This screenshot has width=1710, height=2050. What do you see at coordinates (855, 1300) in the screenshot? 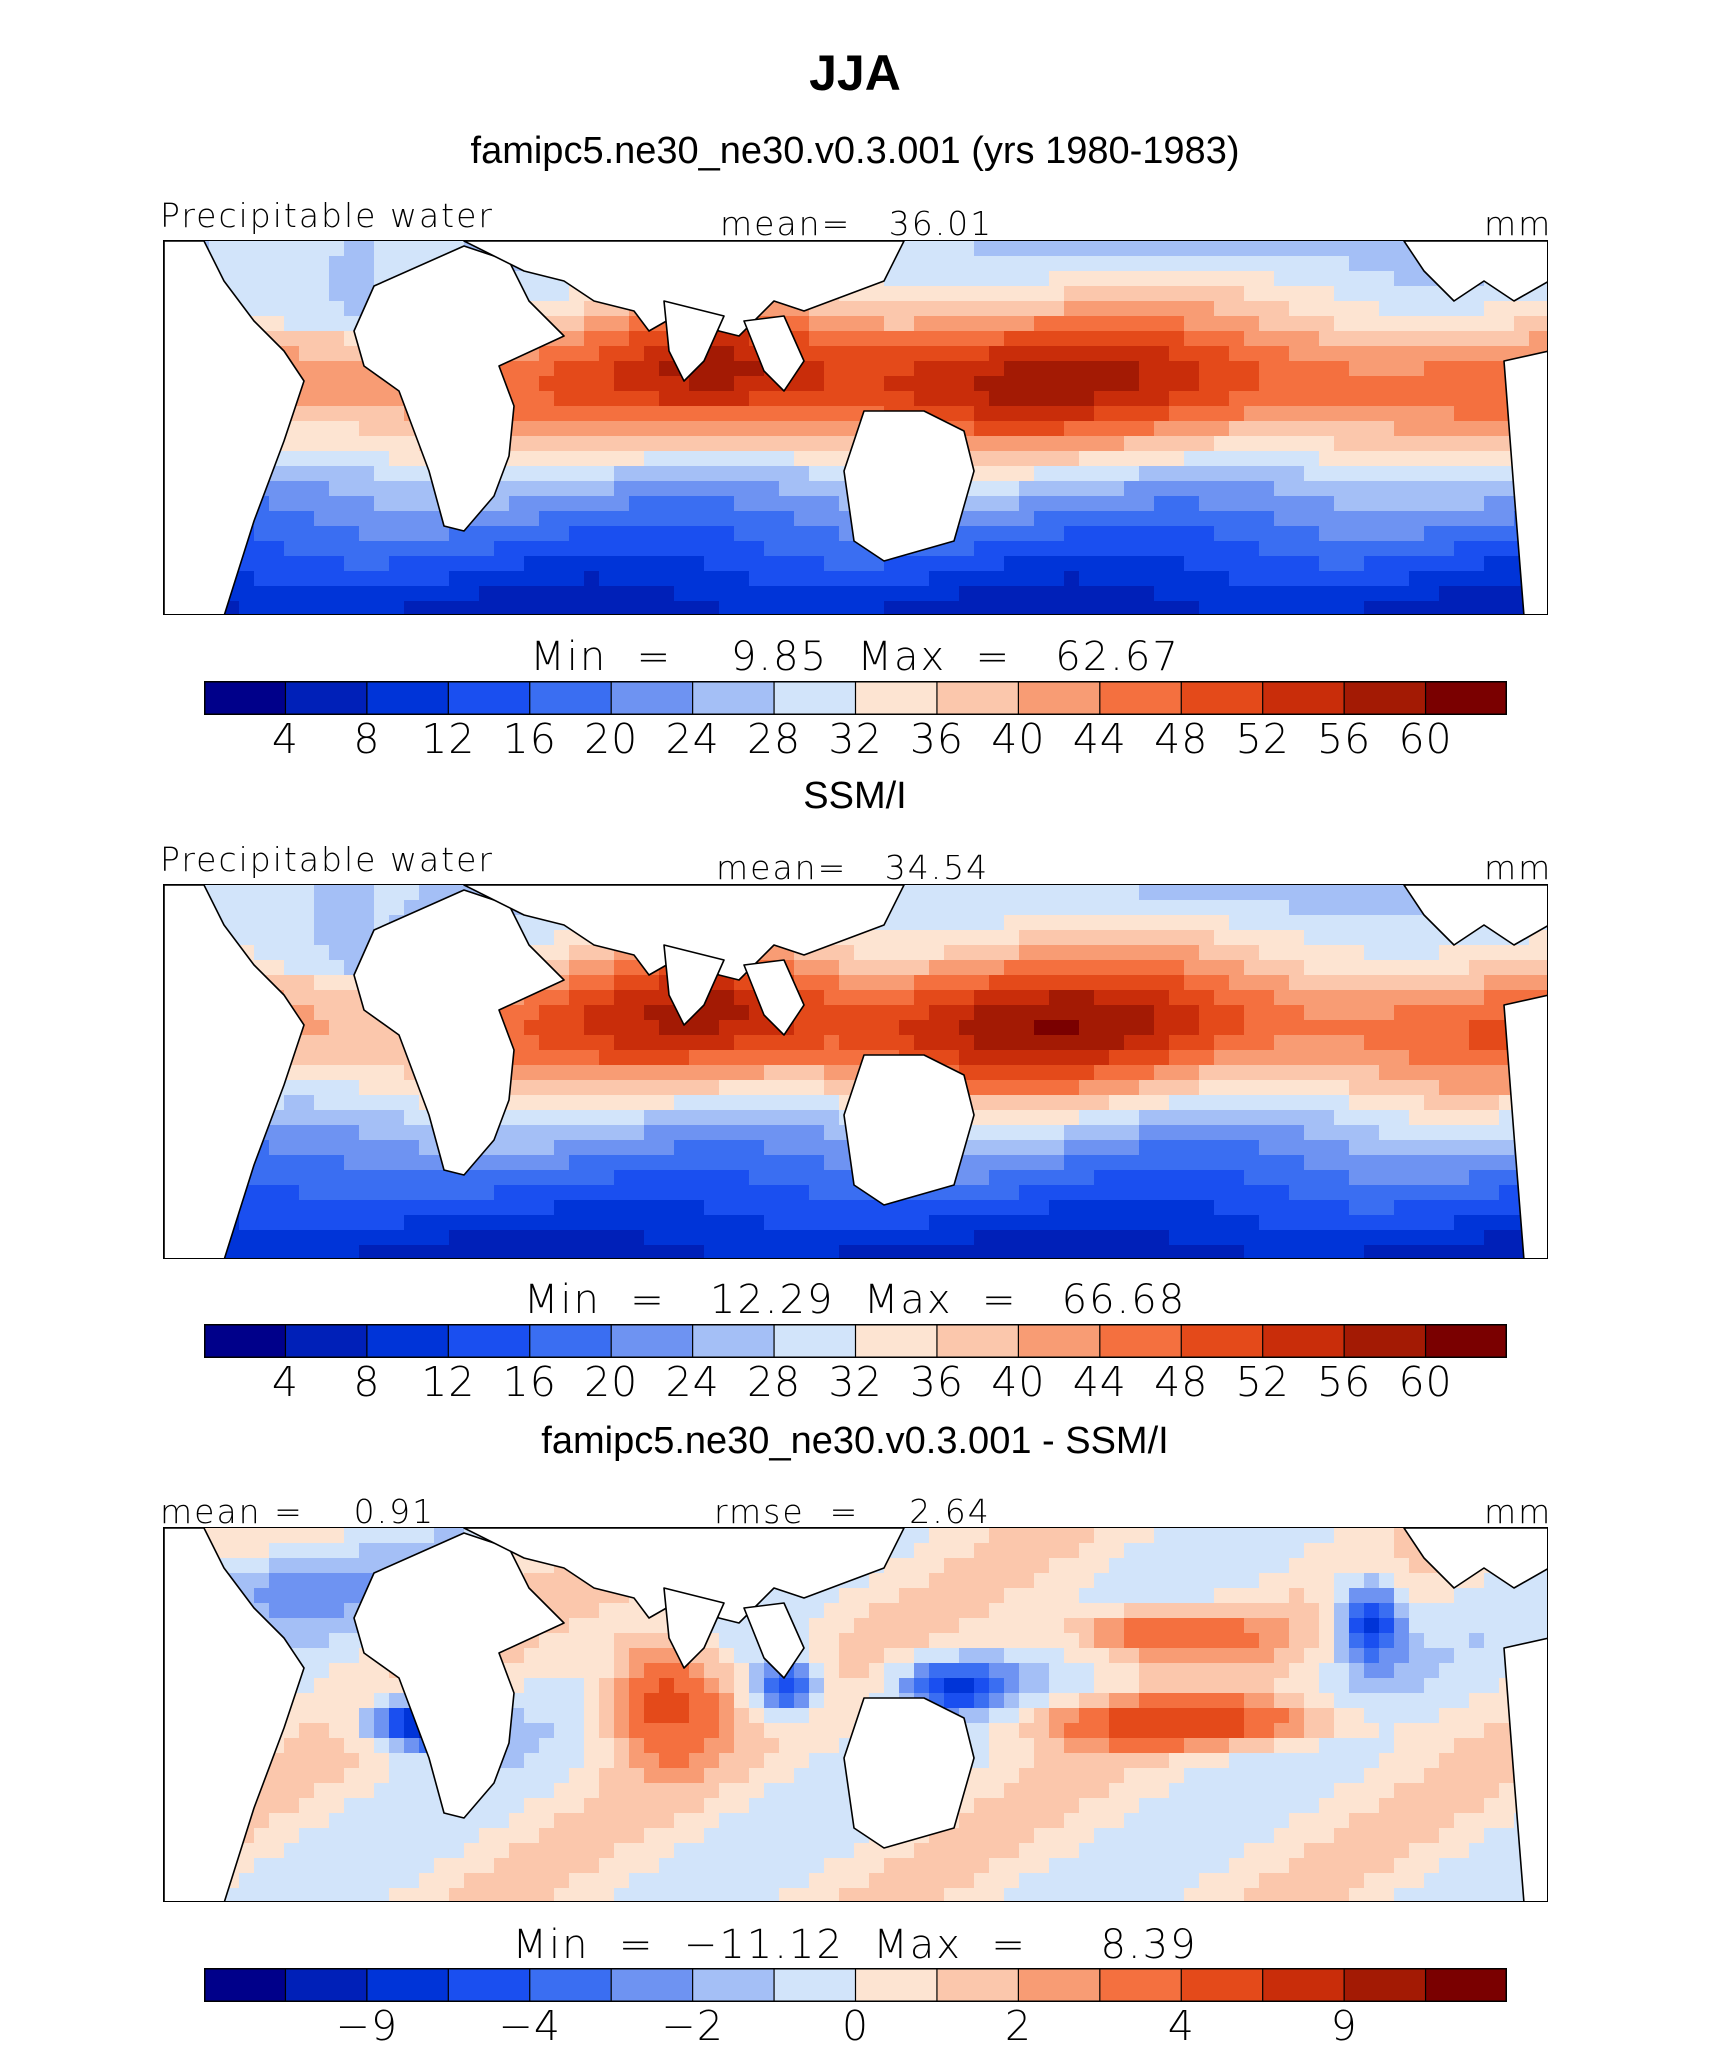
I see `panel2-minmax: Min = 12.29 Max = 66.68` at bounding box center [855, 1300].